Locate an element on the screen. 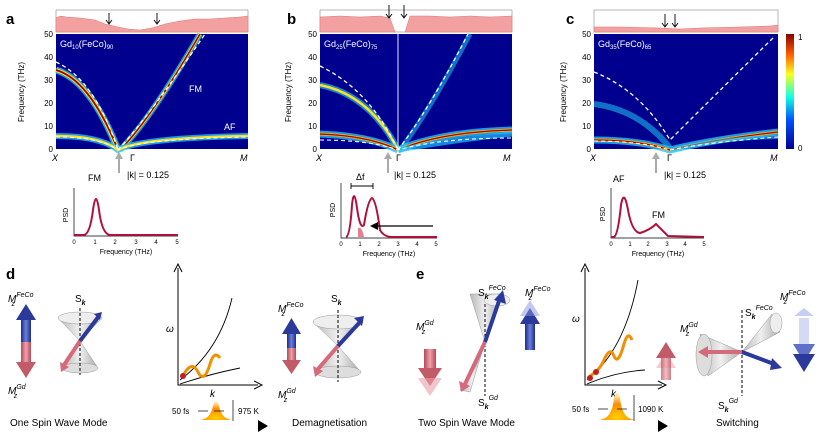  psd-plot-b: Δf PSD 0 1 2 3 4 5 Frequency (THz) is located at coordinates (384, 215).